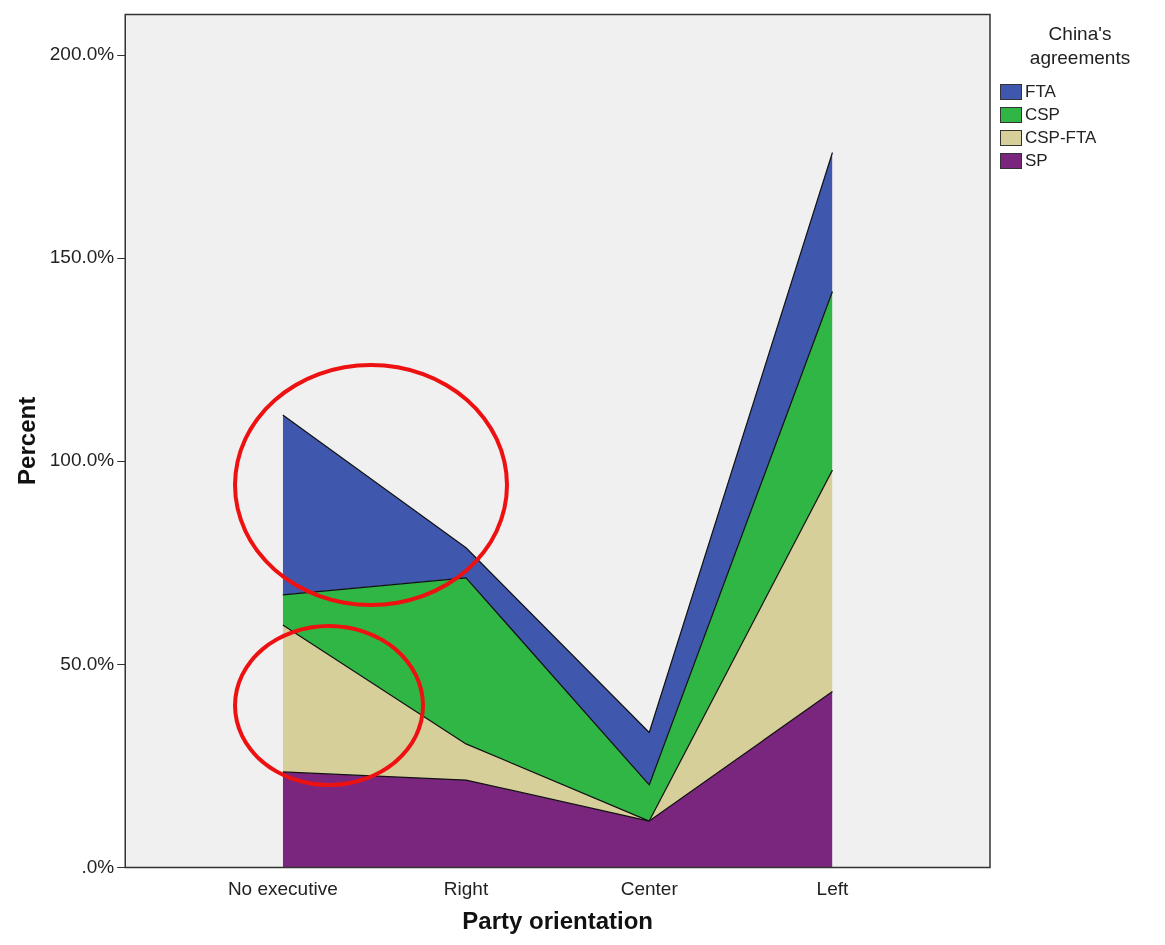 Image resolution: width=1165 pixels, height=945 pixels. Describe the element at coordinates (1061, 137) in the screenshot. I see `legend-label: CSP-FTA` at that location.